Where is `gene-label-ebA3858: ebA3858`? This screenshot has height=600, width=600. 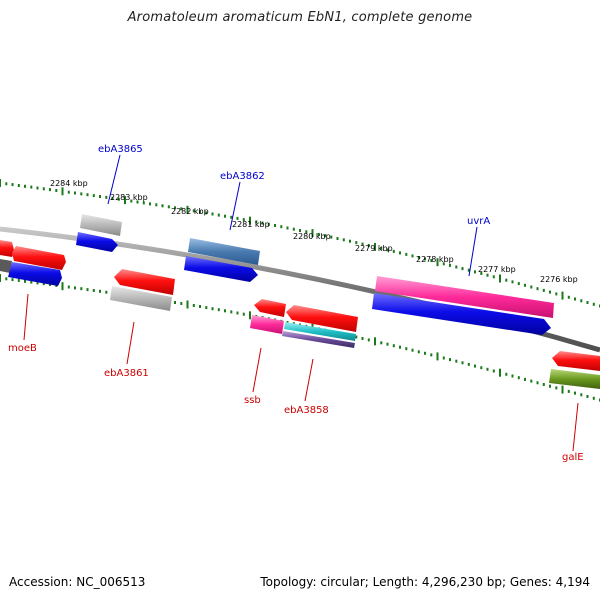 gene-label-ebA3858: ebA3858 is located at coordinates (306, 410).